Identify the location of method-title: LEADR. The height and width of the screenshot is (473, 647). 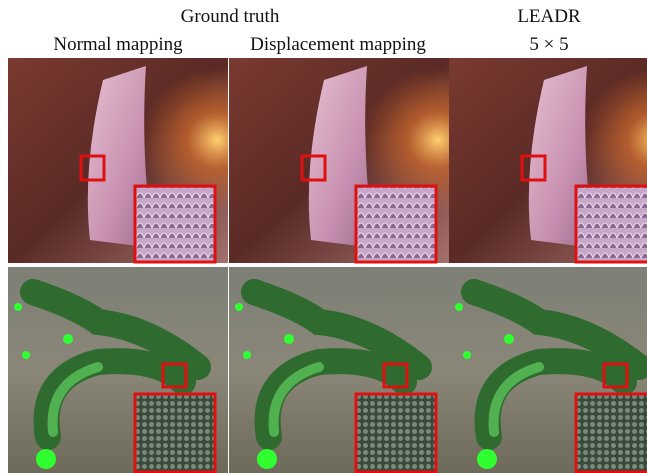
(549, 16).